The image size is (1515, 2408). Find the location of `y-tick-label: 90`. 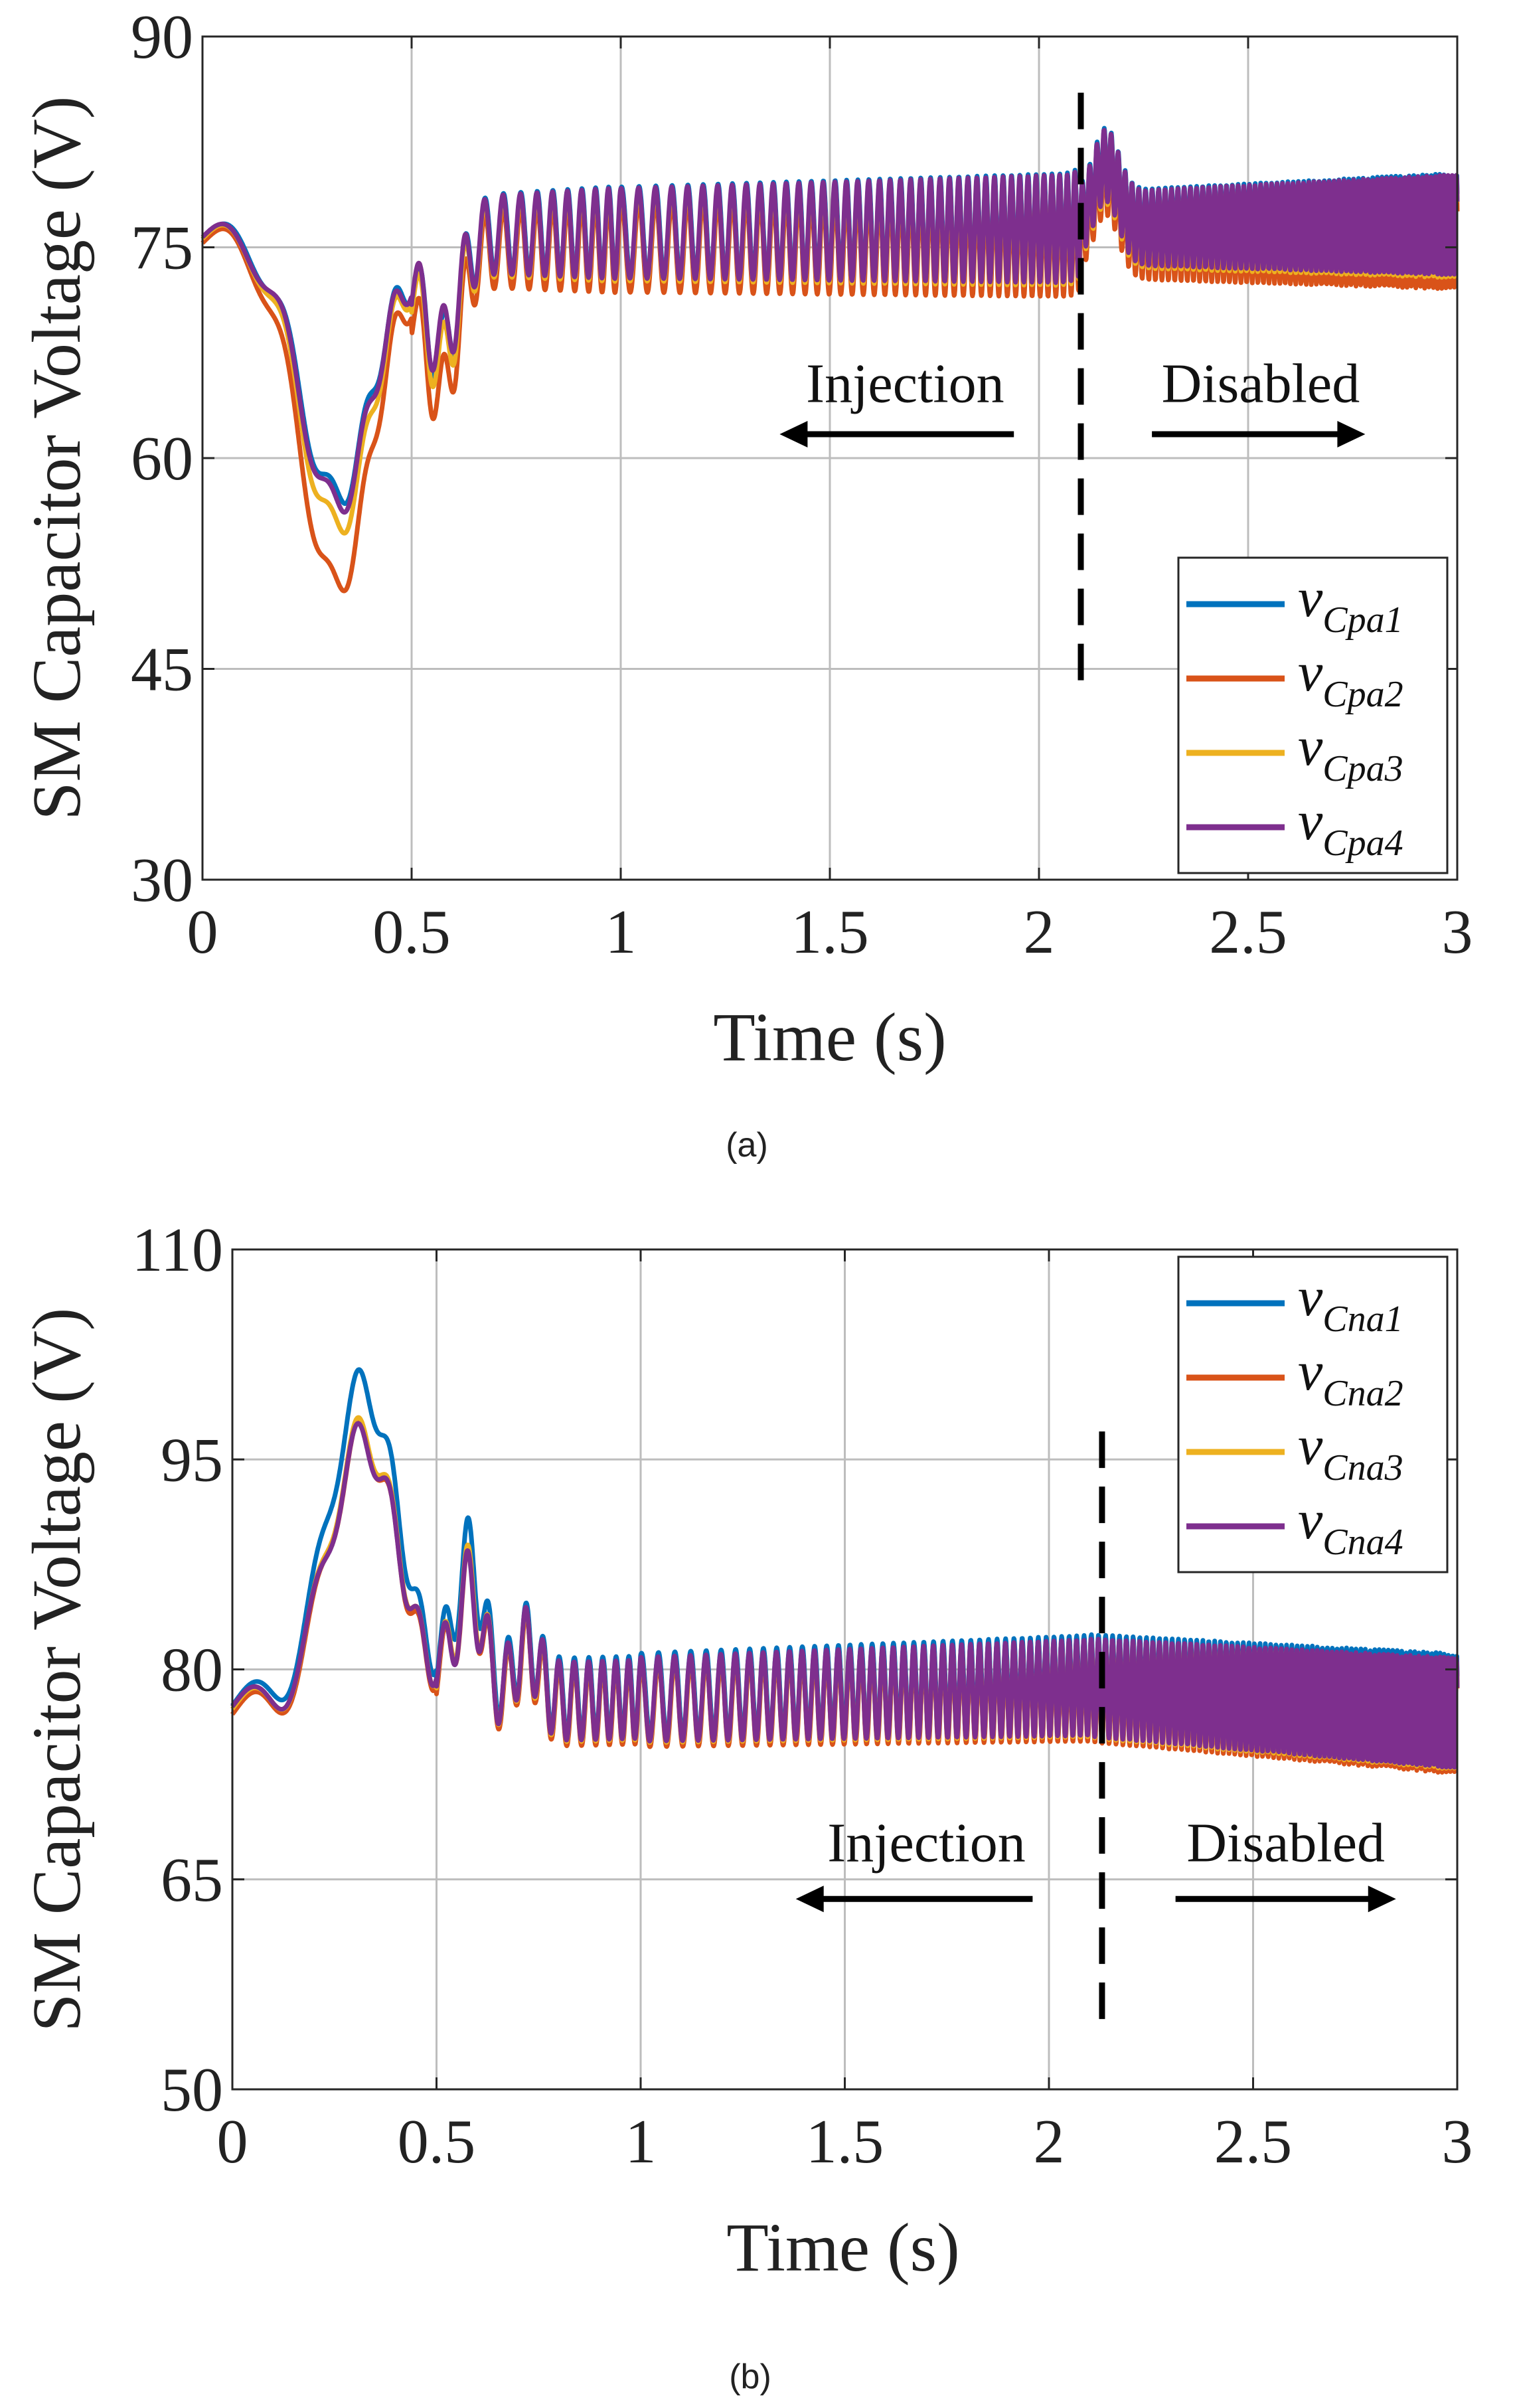

y-tick-label: 90 is located at coordinates (162, 37).